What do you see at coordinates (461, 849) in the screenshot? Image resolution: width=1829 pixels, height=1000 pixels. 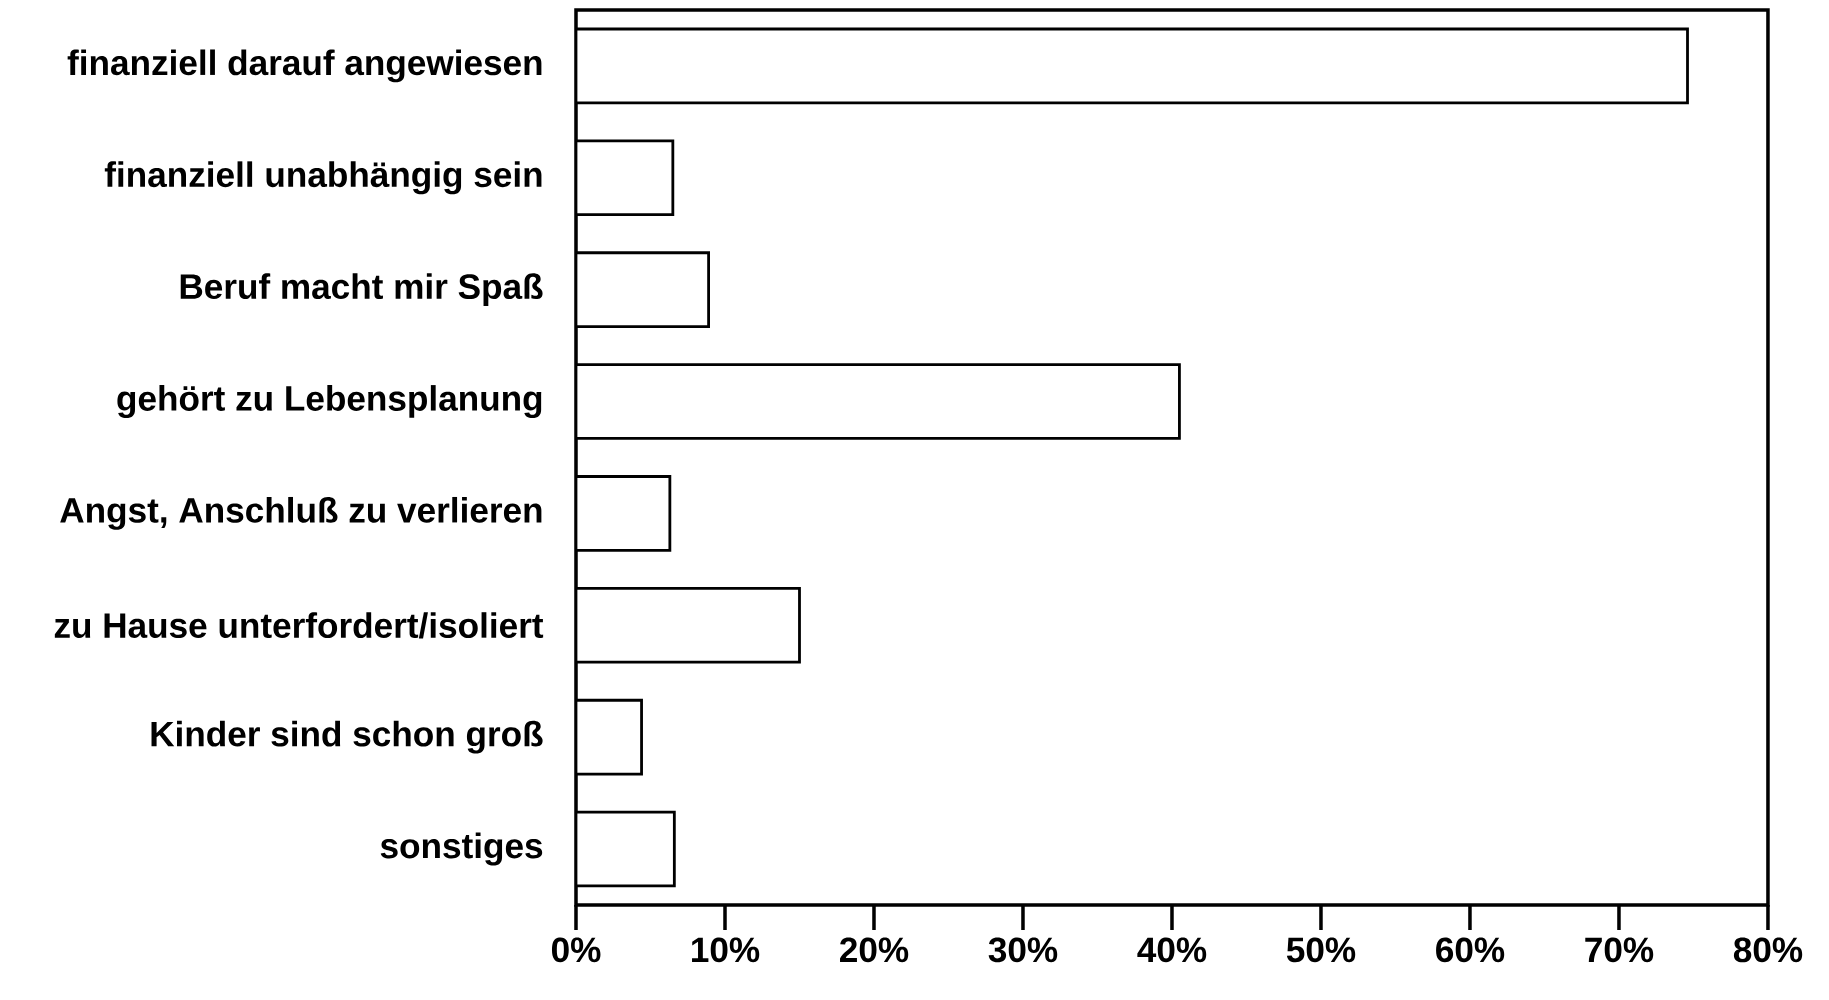 I see `y-tick-label: sonstiges` at bounding box center [461, 849].